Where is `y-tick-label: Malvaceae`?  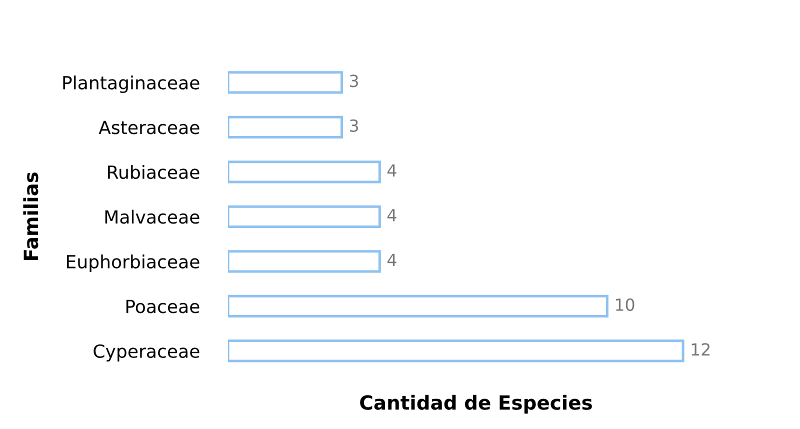
y-tick-label: Malvaceae is located at coordinates (152, 217).